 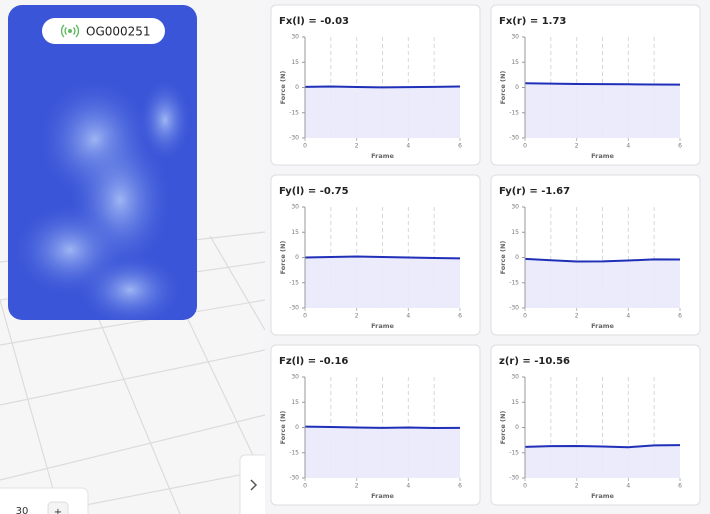 I want to click on zoom-in-label: +, so click(x=58, y=510).